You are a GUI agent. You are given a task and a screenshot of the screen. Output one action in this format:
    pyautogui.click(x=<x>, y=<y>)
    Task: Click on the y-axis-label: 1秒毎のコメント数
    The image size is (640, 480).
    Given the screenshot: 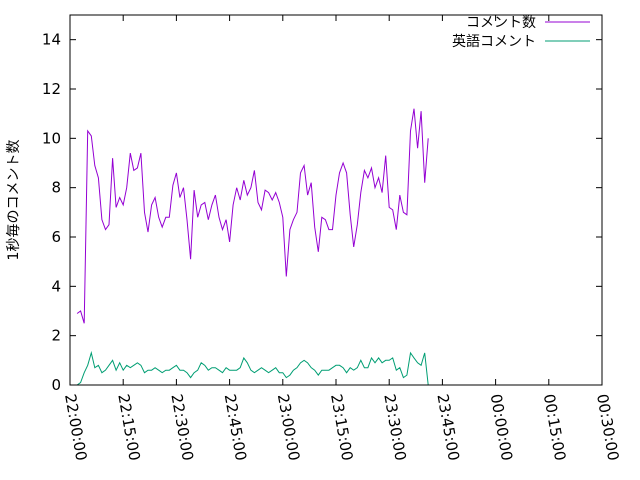 What is the action you would take?
    pyautogui.click(x=14, y=200)
    